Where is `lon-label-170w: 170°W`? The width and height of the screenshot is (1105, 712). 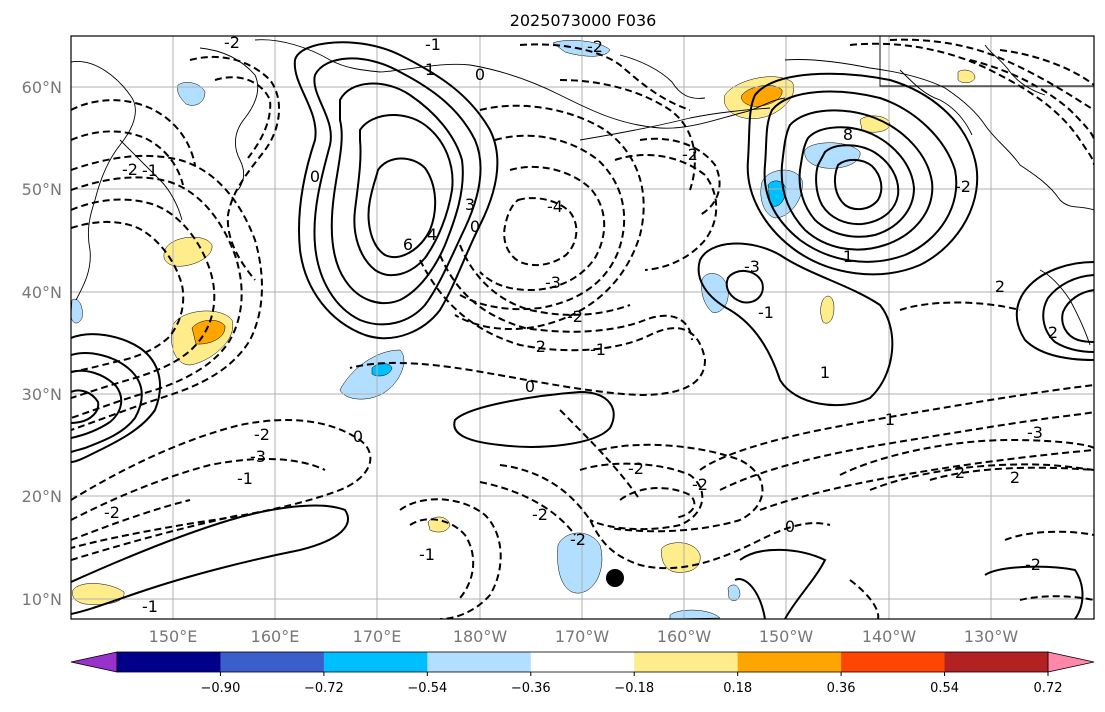
lon-label-170w: 170°W is located at coordinates (582, 636).